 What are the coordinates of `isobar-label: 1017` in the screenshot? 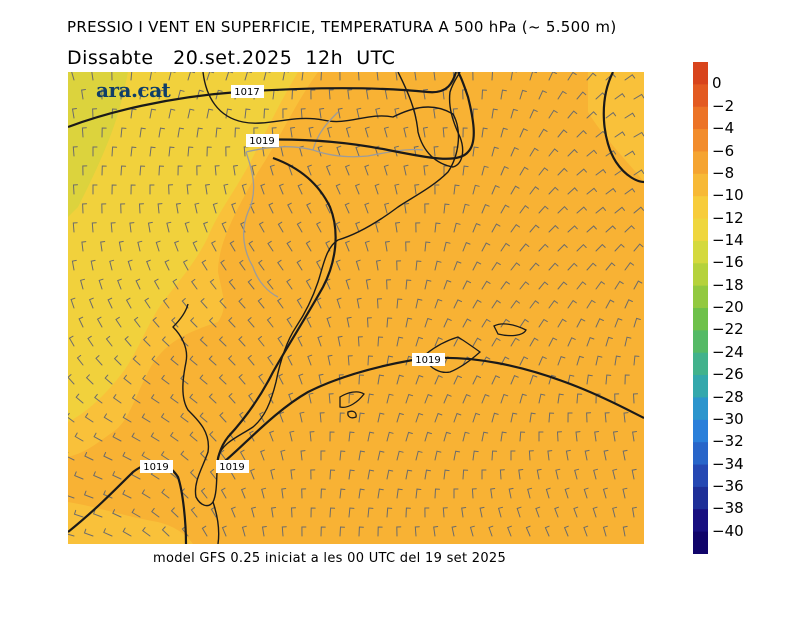 It's located at (246, 92).